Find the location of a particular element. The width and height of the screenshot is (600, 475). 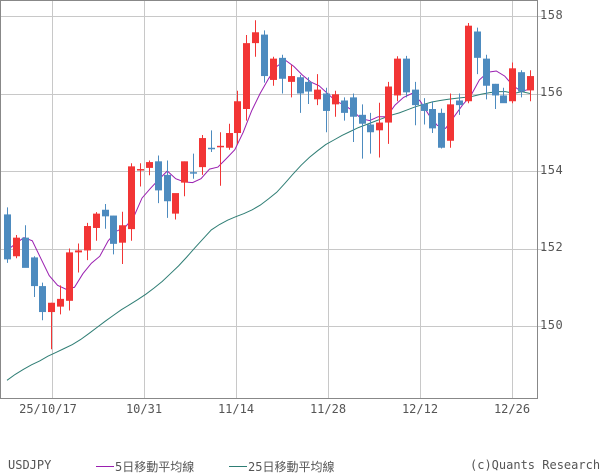

ma25-legend-label: 25日移動平均線 is located at coordinates (291, 467).